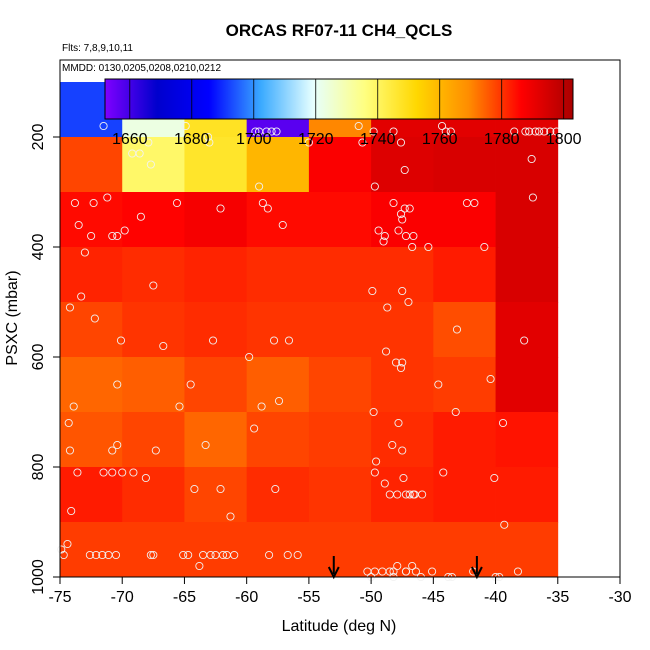 This screenshot has height=650, width=650. What do you see at coordinates (308, 597) in the screenshot?
I see `x-tick-label: -55` at bounding box center [308, 597].